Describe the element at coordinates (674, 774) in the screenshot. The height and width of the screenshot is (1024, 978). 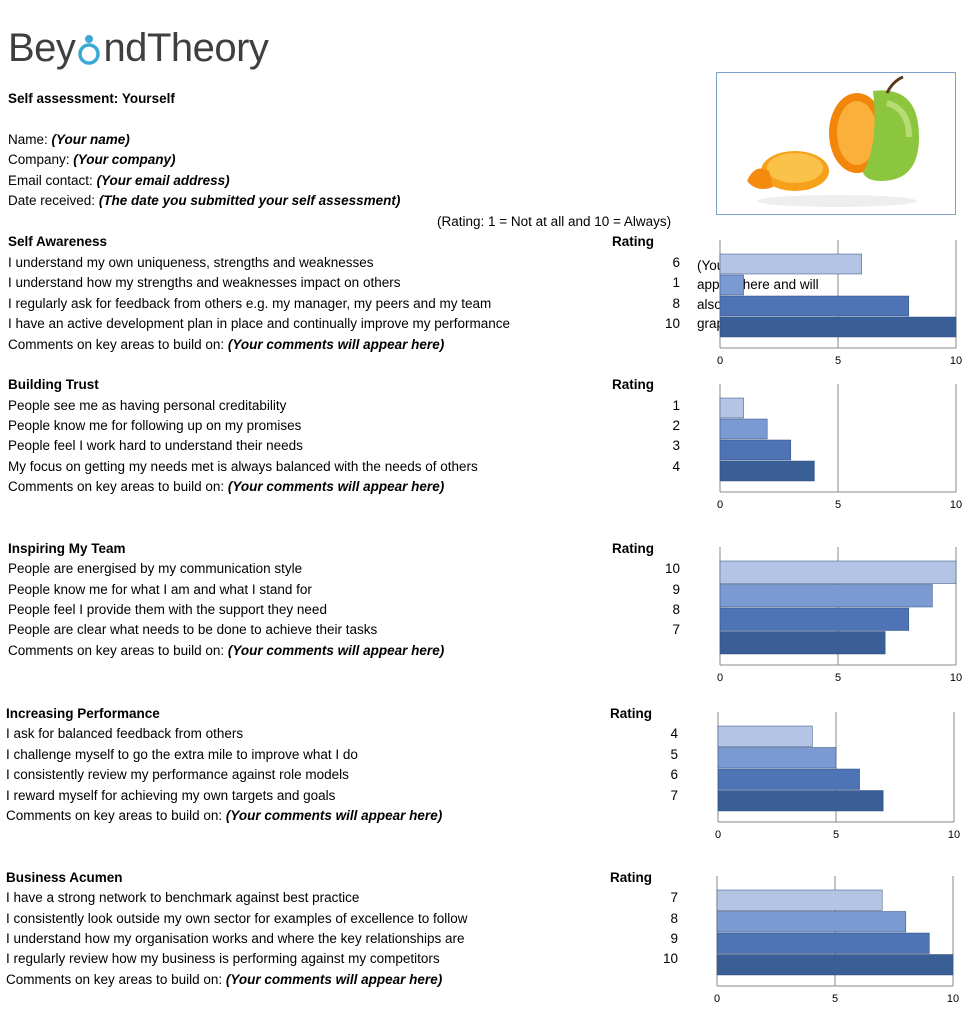
I see `rating-value: 6` at that location.